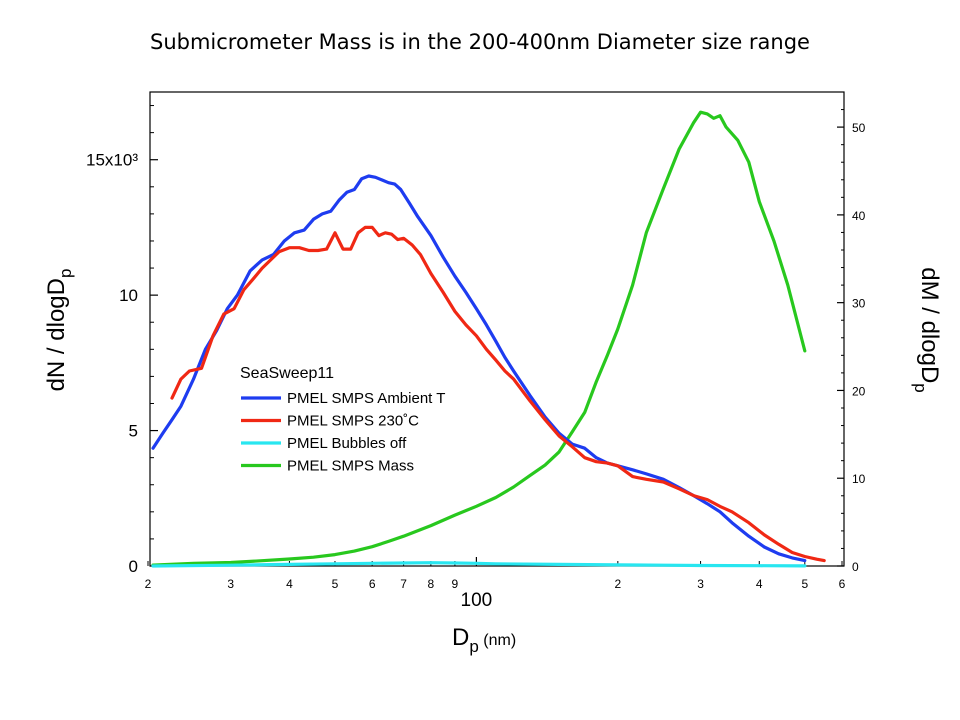 This screenshot has height=720, width=960. I want to click on y-right-tick-label: 0, so click(855, 567).